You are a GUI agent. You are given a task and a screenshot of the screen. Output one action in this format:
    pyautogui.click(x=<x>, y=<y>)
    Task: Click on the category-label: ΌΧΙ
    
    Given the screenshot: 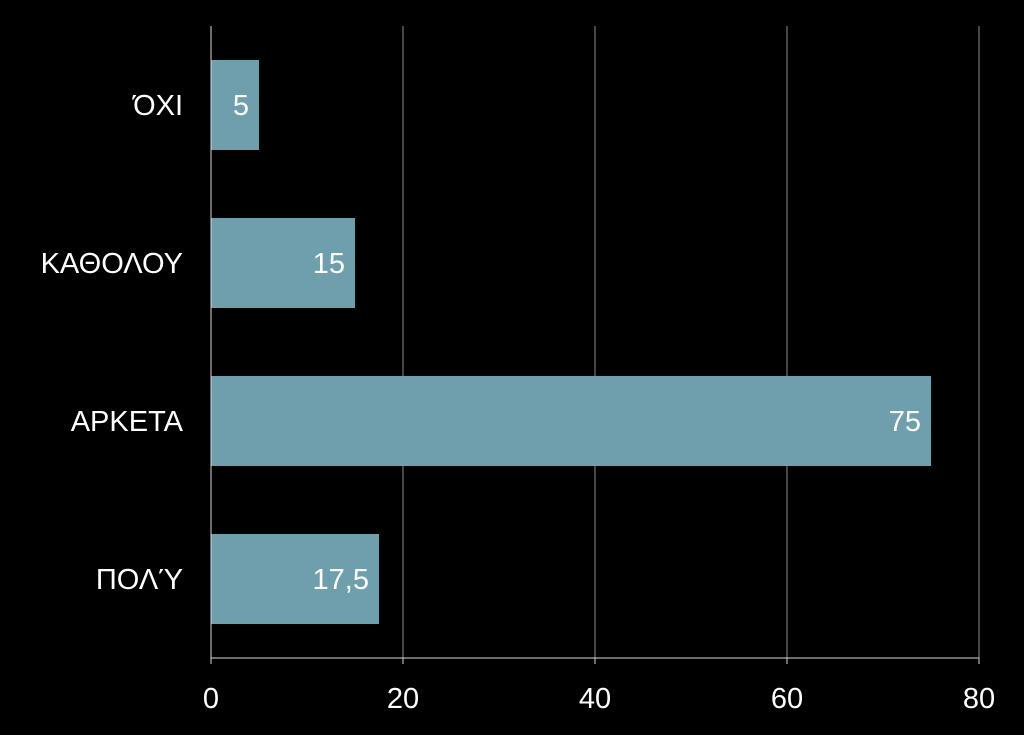 What is the action you would take?
    pyautogui.click(x=157, y=106)
    